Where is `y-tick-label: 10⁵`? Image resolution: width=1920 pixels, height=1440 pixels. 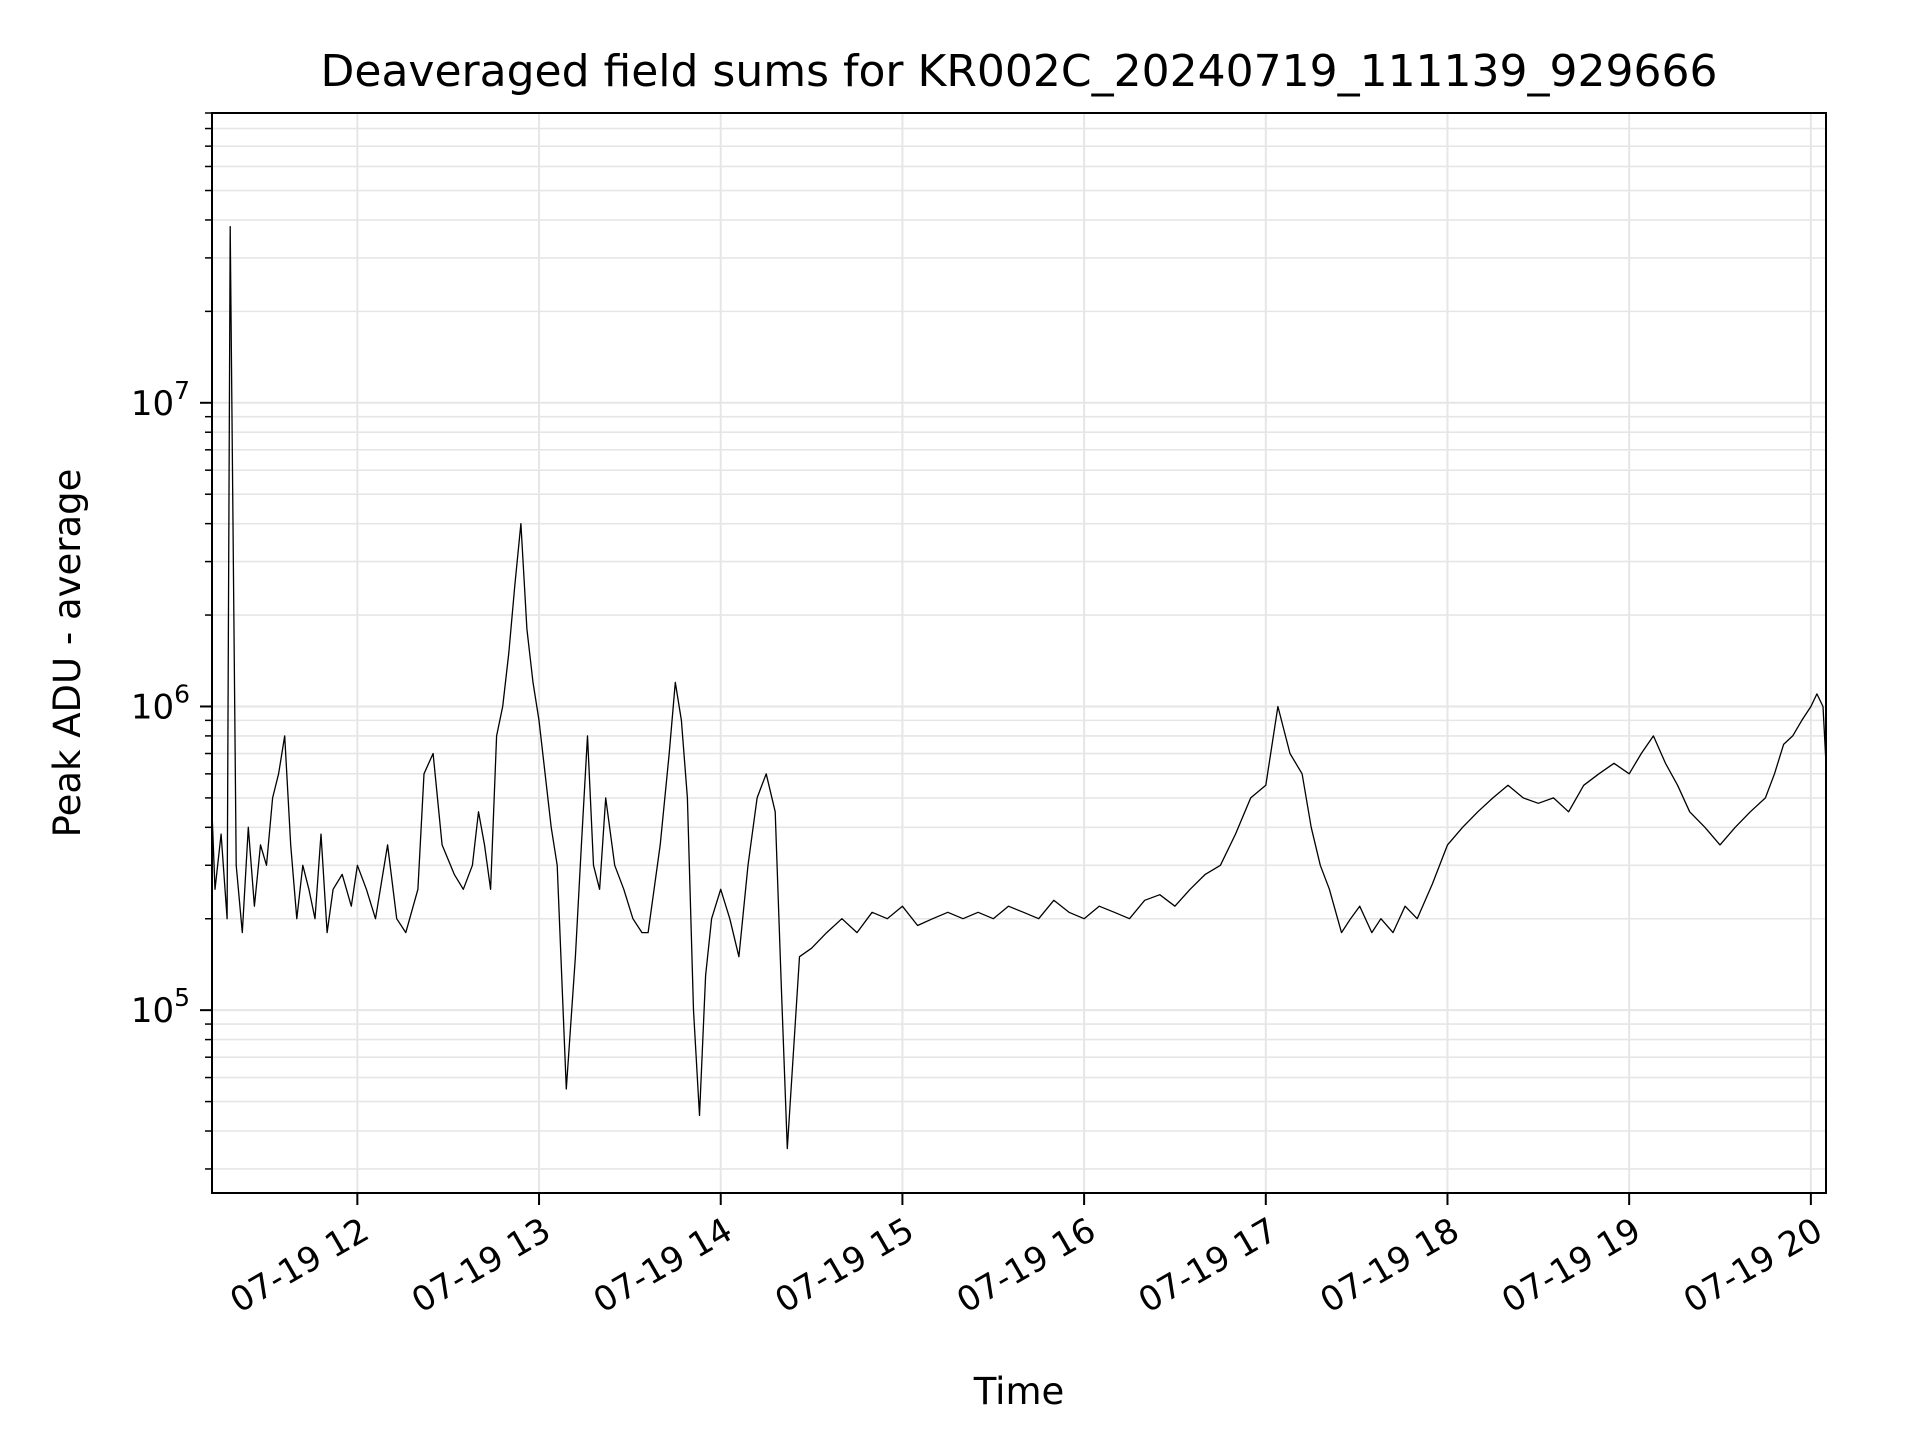 y-tick-label: 10⁵ is located at coordinates (160, 1007).